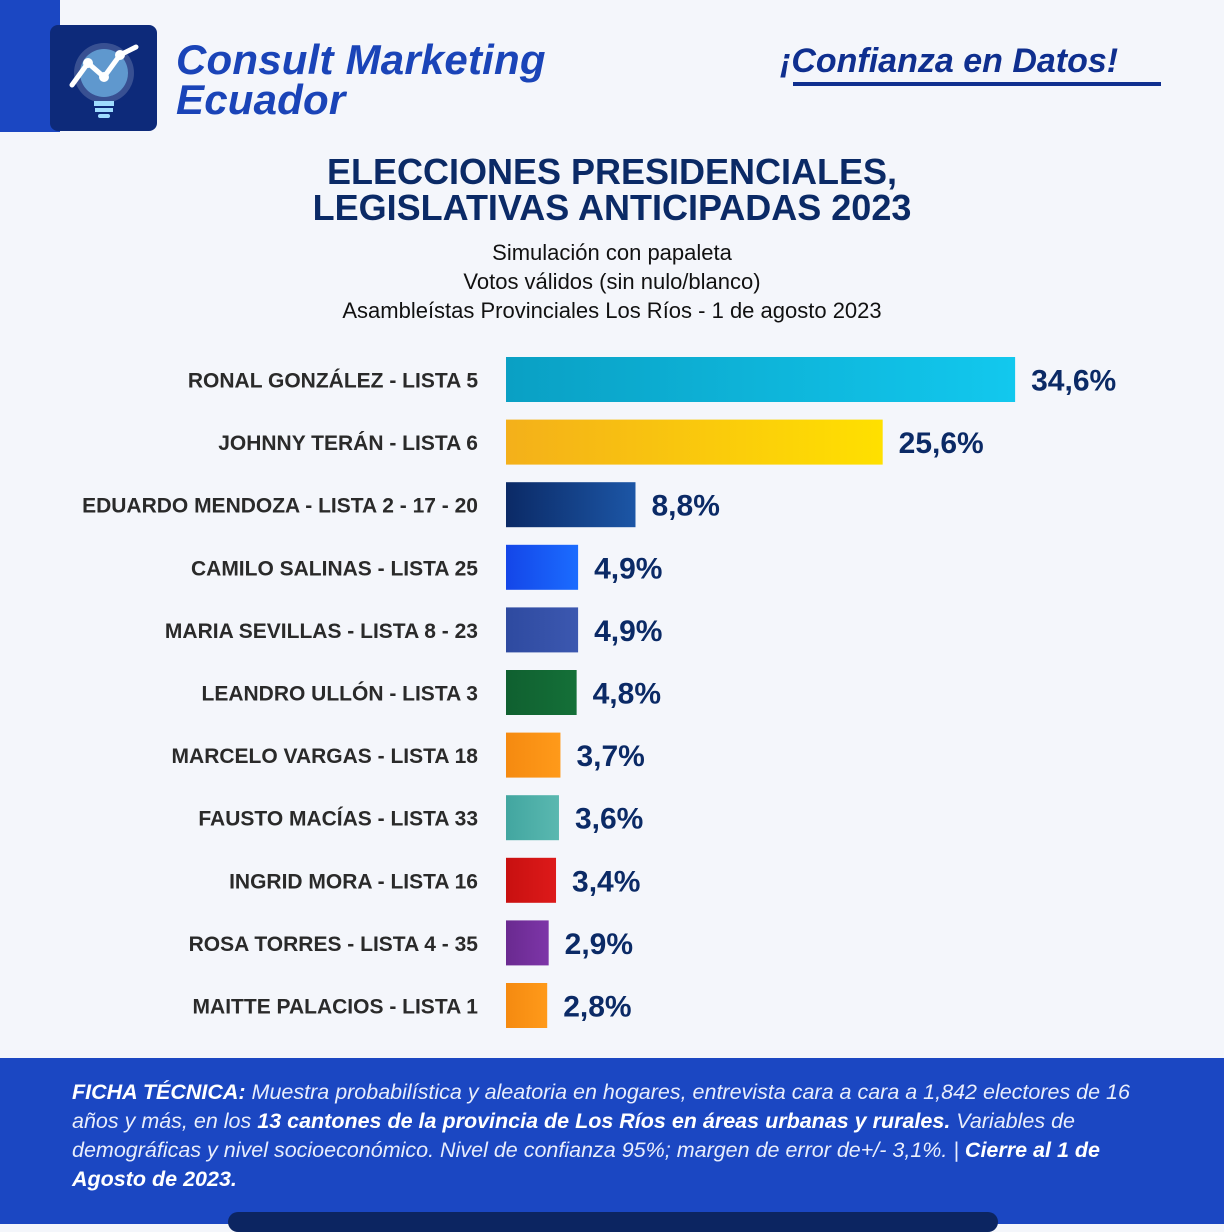 Image resolution: width=1224 pixels, height=1232 pixels. I want to click on value-label: 3,4%, so click(606, 881).